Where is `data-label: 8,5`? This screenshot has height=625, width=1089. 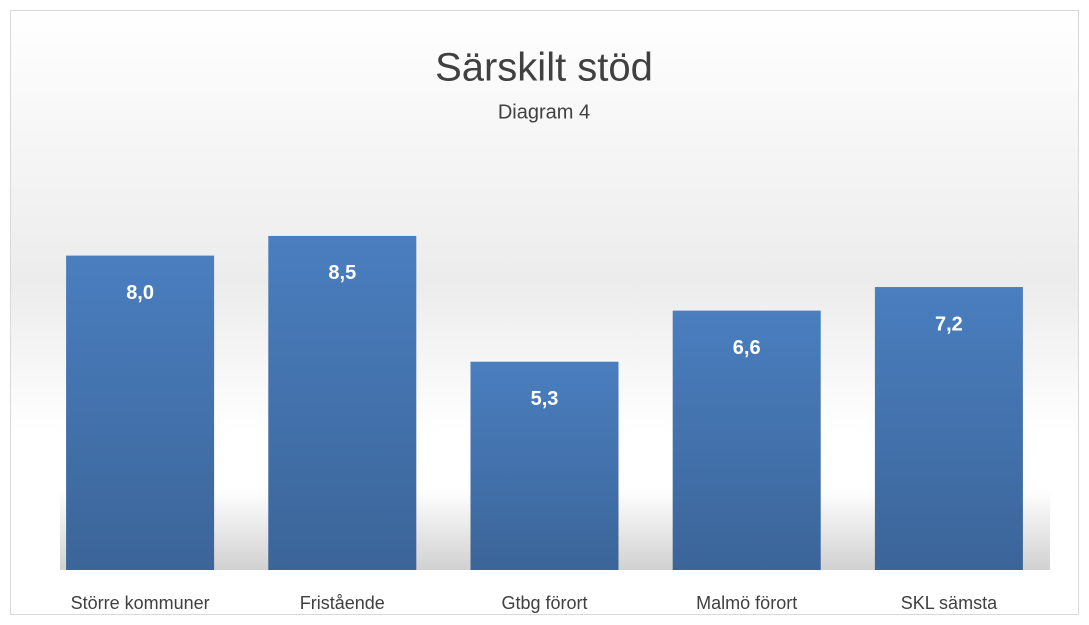 data-label: 8,5 is located at coordinates (342, 273).